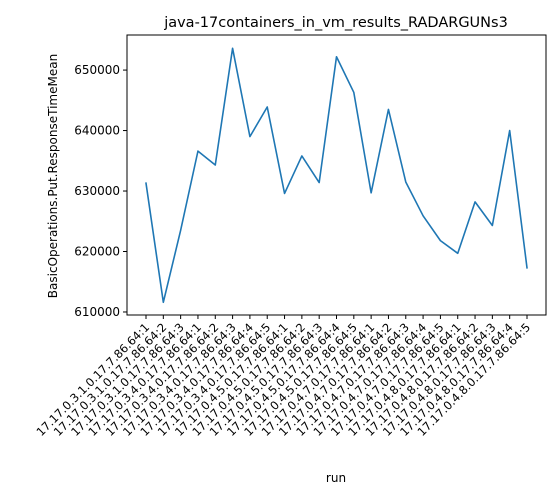  What do you see at coordinates (53, 176) in the screenshot?
I see `y-axis-label: BasicOperations.Put.ResponseTimeMean` at bounding box center [53, 176].